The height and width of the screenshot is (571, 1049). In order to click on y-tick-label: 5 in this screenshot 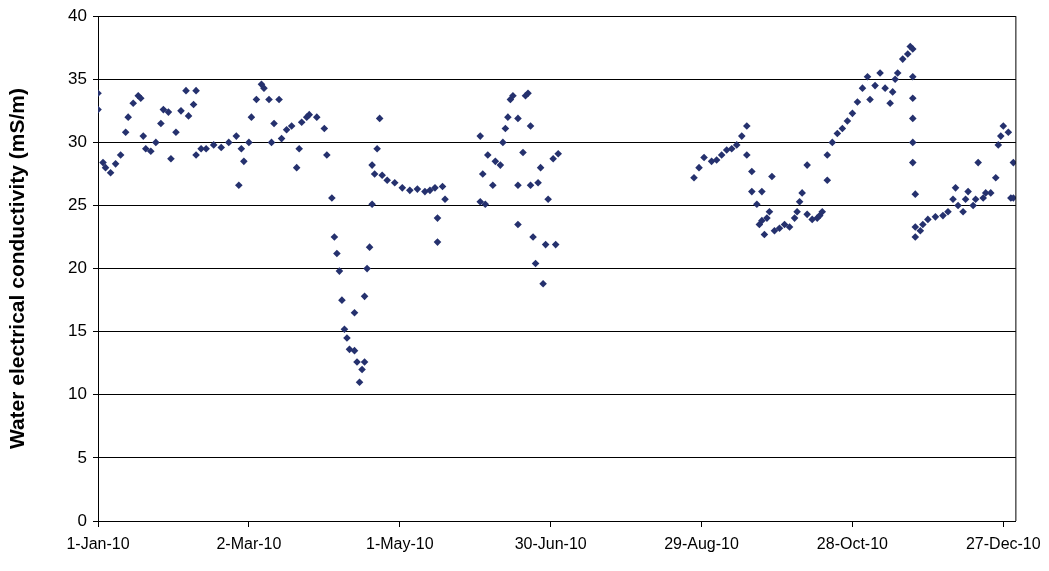, I will do `click(82, 457)`.